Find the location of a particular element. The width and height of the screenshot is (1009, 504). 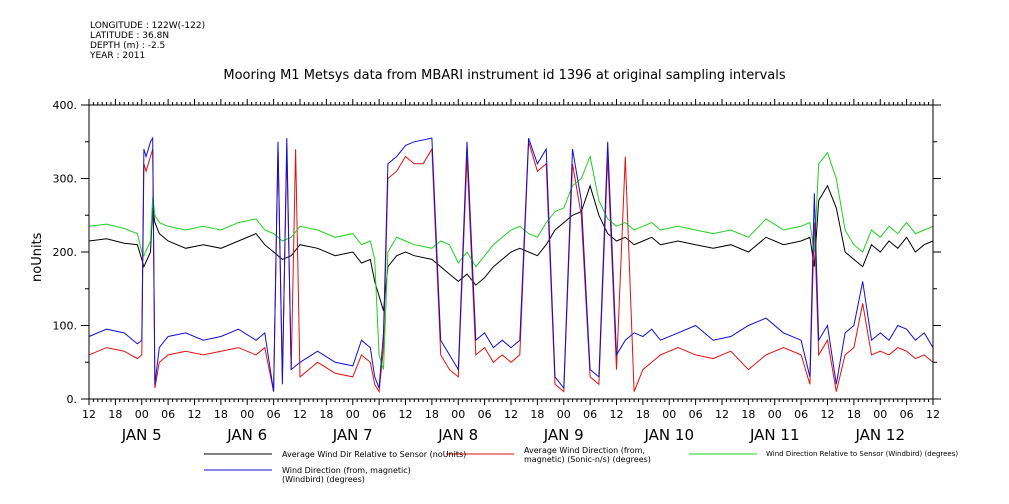

y-tick-label: 400. is located at coordinates (65, 105).